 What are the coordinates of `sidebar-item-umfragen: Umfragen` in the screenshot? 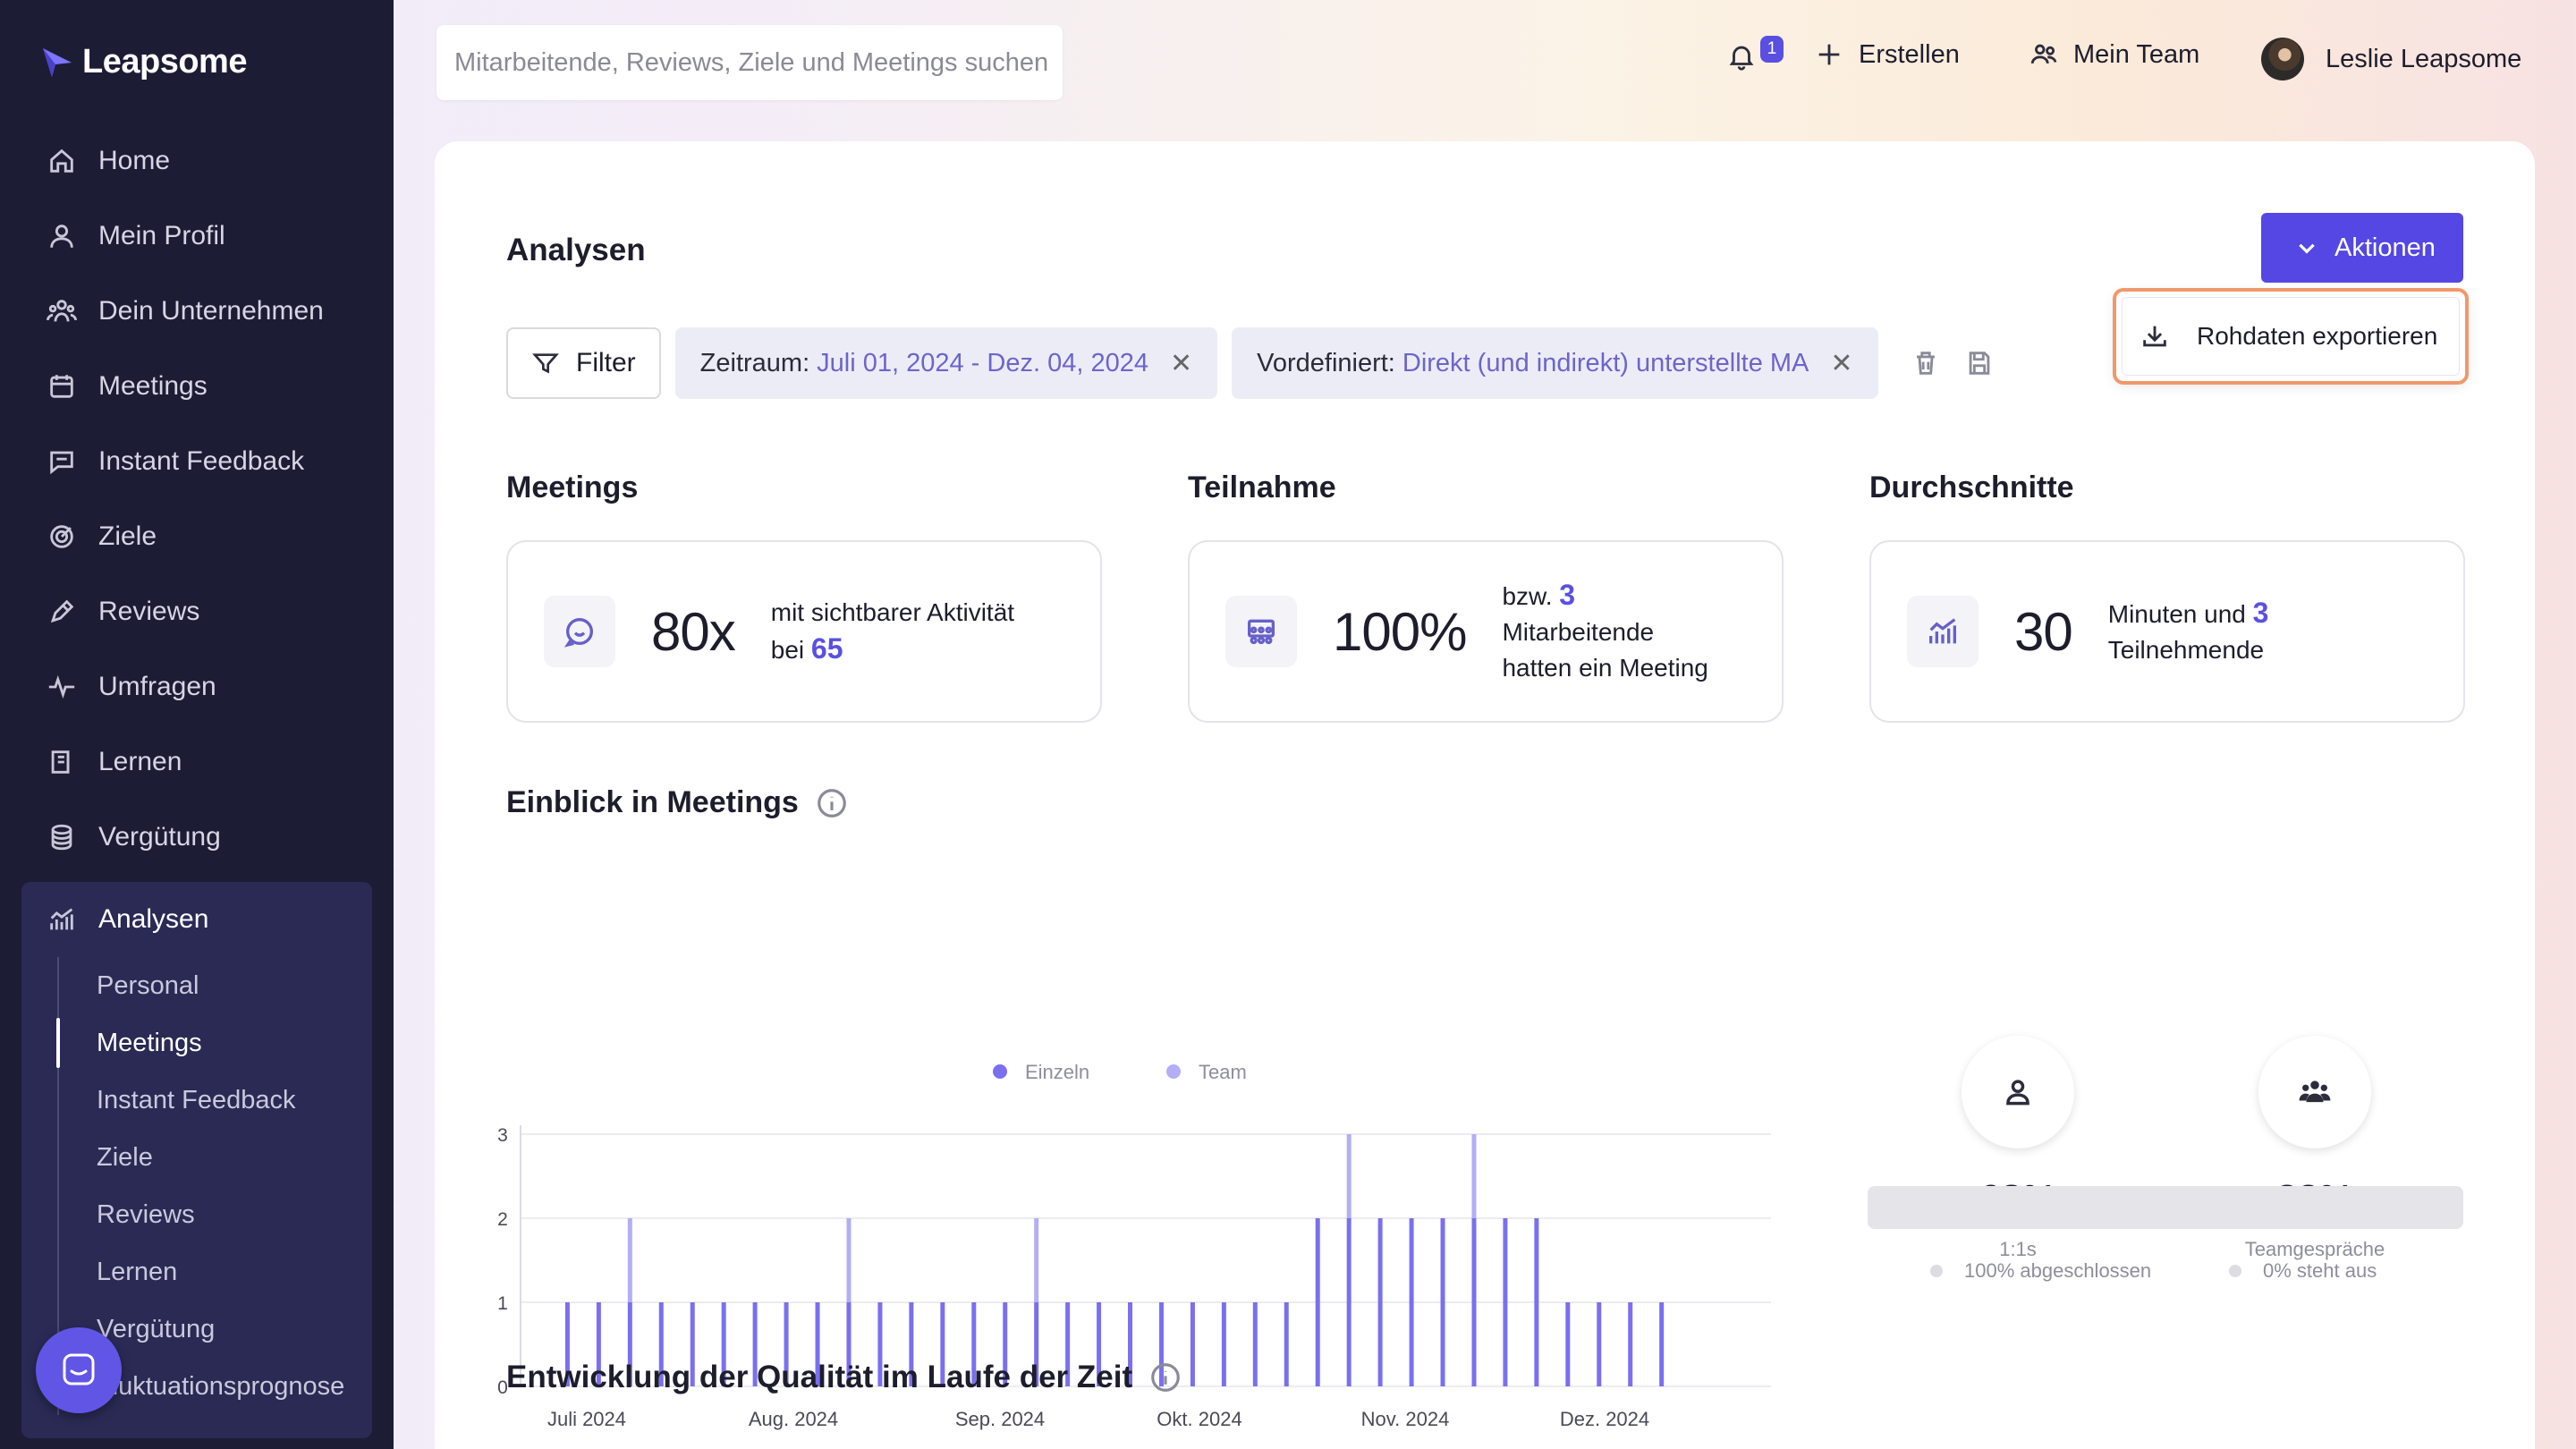 It's located at (196, 686).